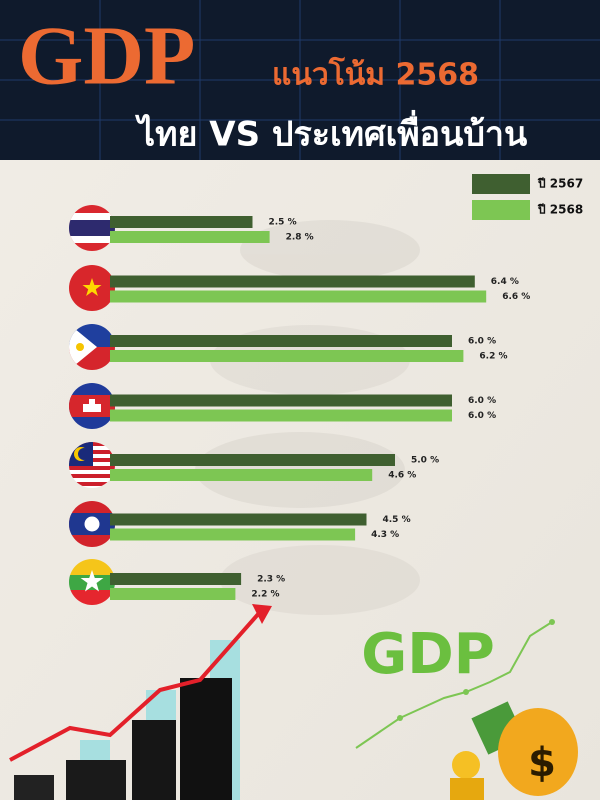 Image resolution: width=600 pixels, height=800 pixels. Describe the element at coordinates (300, 238) in the screenshot. I see `value-label: 2.8 %` at that location.